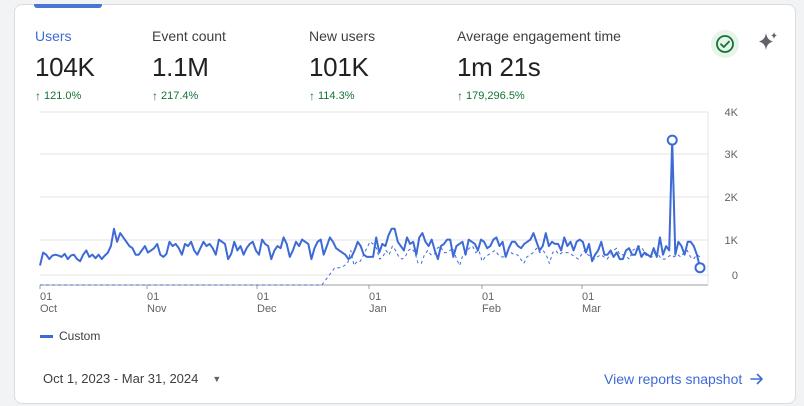 This screenshot has height=406, width=804. I want to click on metric-delta: ↑ 114.3%, so click(342, 96).